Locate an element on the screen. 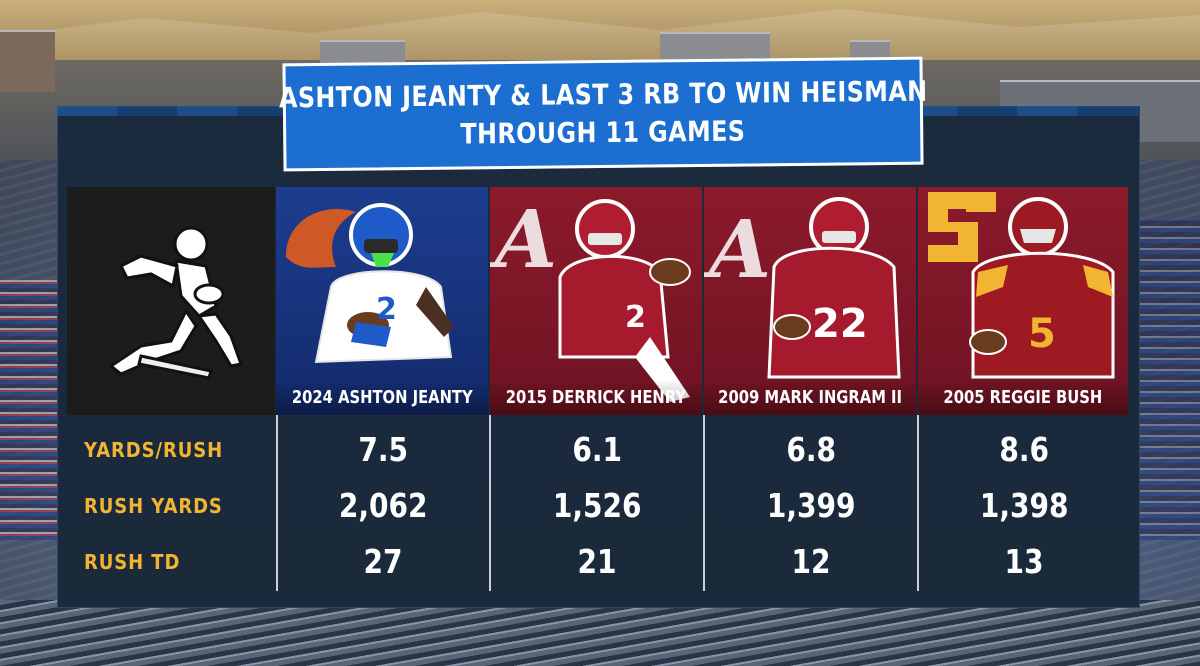 The image size is (1200, 666). player-caption-bush: 2005 REGGIE BUSH is located at coordinates (1023, 397).